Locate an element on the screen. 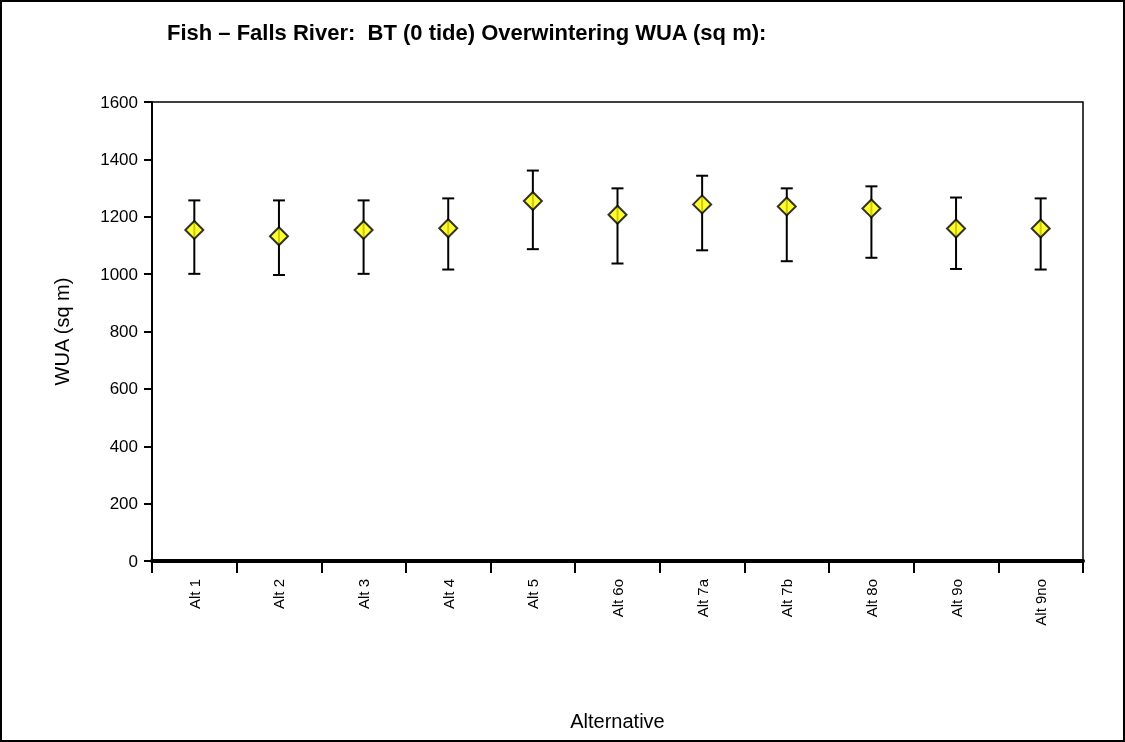 The height and width of the screenshot is (742, 1125). chart-title: Fish – Falls River: BT (0 tide) Overwintering WUA (sq m): is located at coordinates (467, 32).